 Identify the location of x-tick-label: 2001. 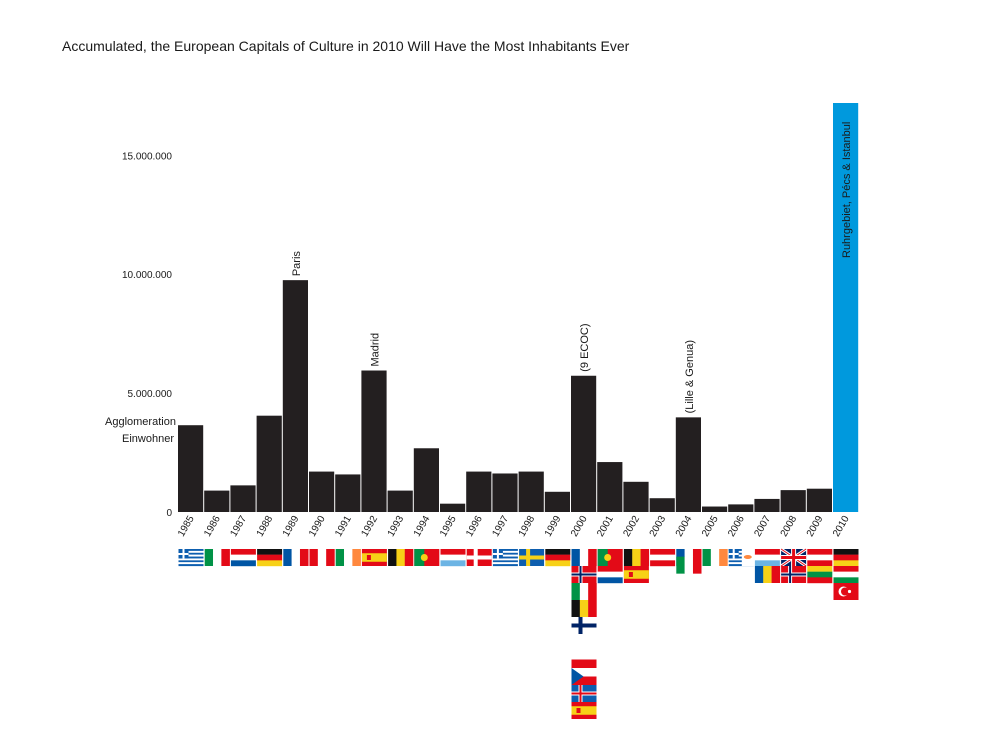
(605, 526).